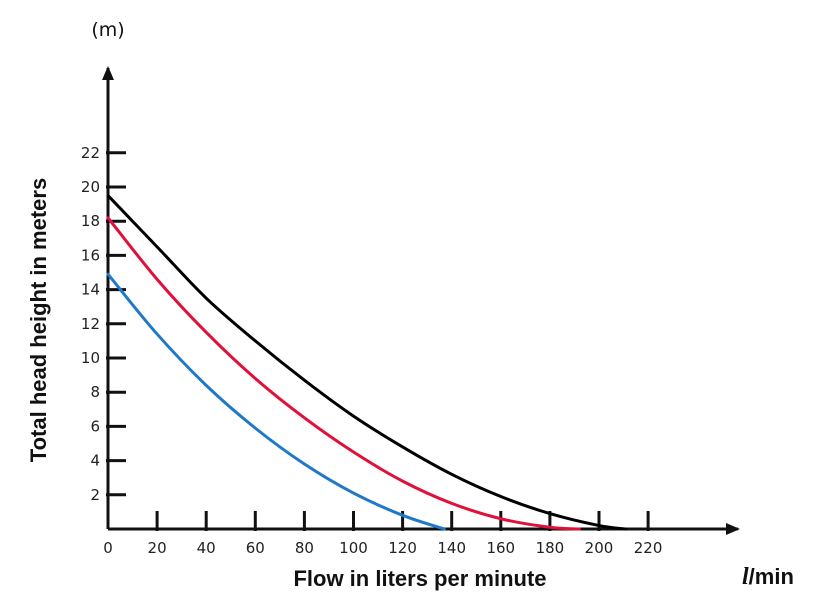  Describe the element at coordinates (402, 548) in the screenshot. I see `x-tick-label: 120` at that location.